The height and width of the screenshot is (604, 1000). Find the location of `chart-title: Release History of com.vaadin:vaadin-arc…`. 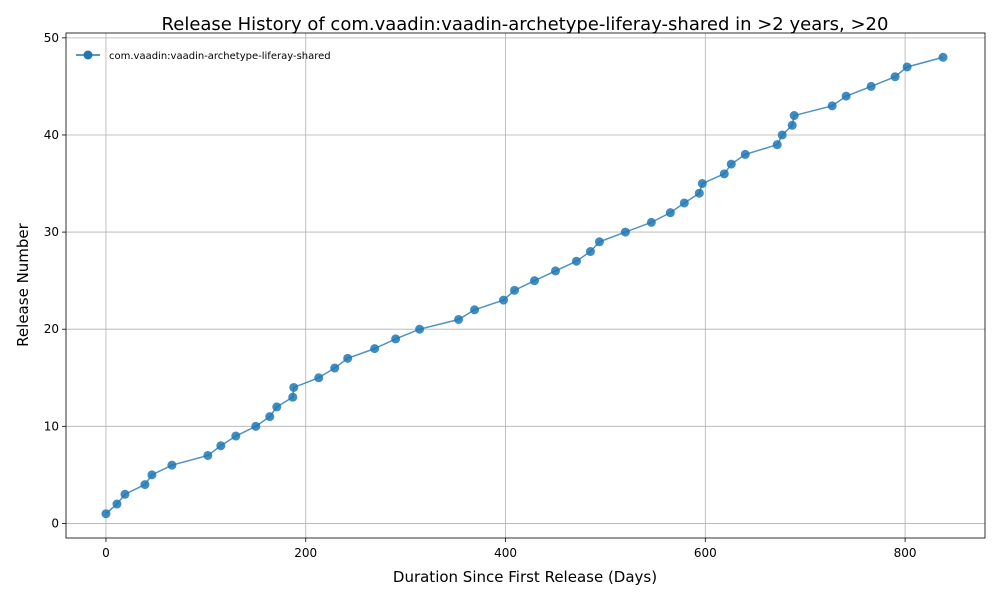

chart-title: Release History of com.vaadin:vaadin-arc… is located at coordinates (525, 24).